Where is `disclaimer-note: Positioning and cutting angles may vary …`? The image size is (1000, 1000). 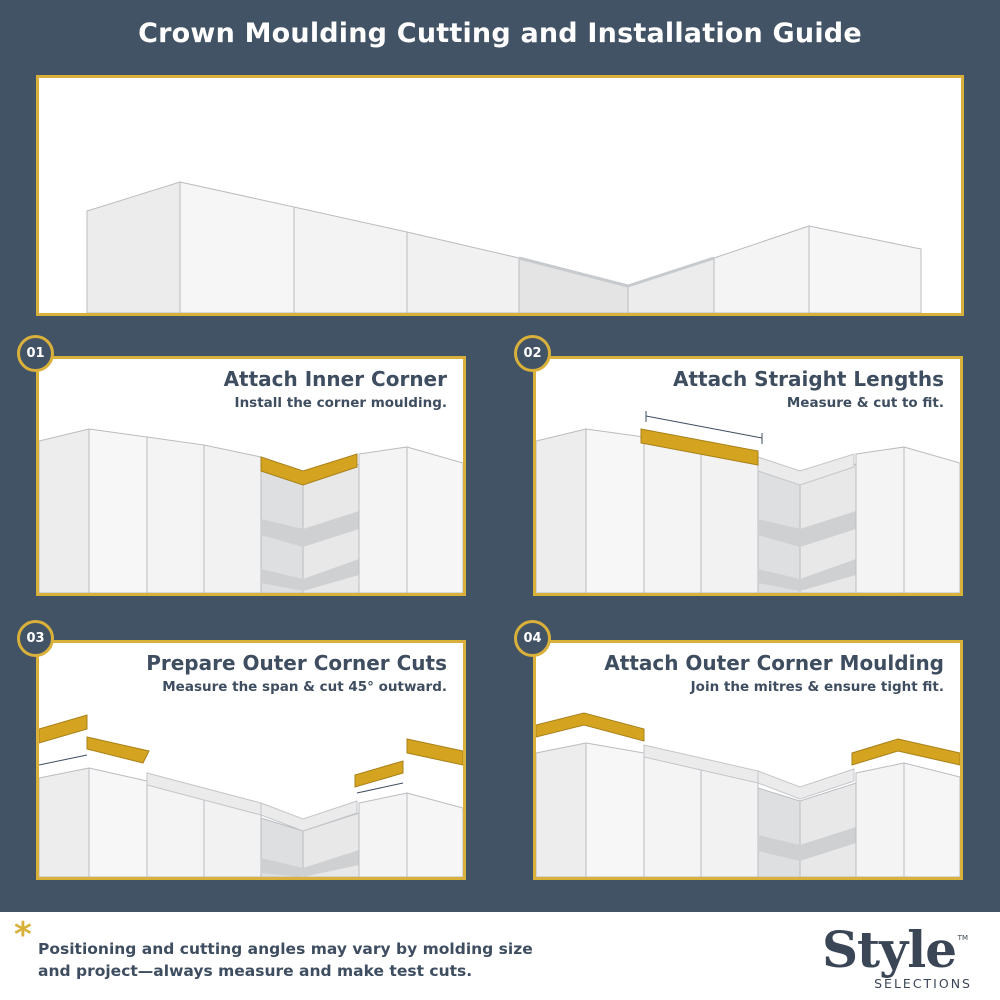
disclaimer-note: Positioning and cutting angles may vary … is located at coordinates (285, 960).